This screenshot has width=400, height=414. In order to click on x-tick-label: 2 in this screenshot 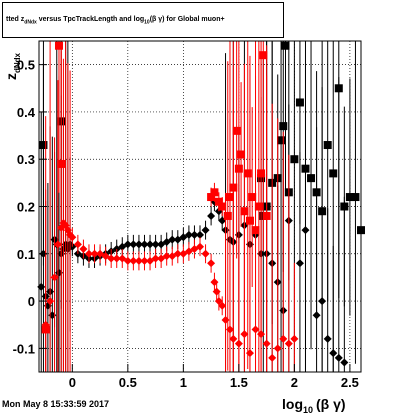, I will do `click(294, 382)`.